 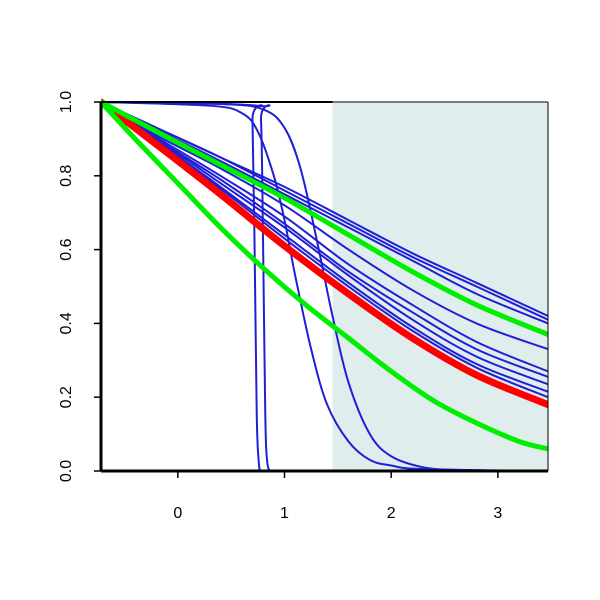 What do you see at coordinates (391, 513) in the screenshot?
I see `x-tick-label: 2` at bounding box center [391, 513].